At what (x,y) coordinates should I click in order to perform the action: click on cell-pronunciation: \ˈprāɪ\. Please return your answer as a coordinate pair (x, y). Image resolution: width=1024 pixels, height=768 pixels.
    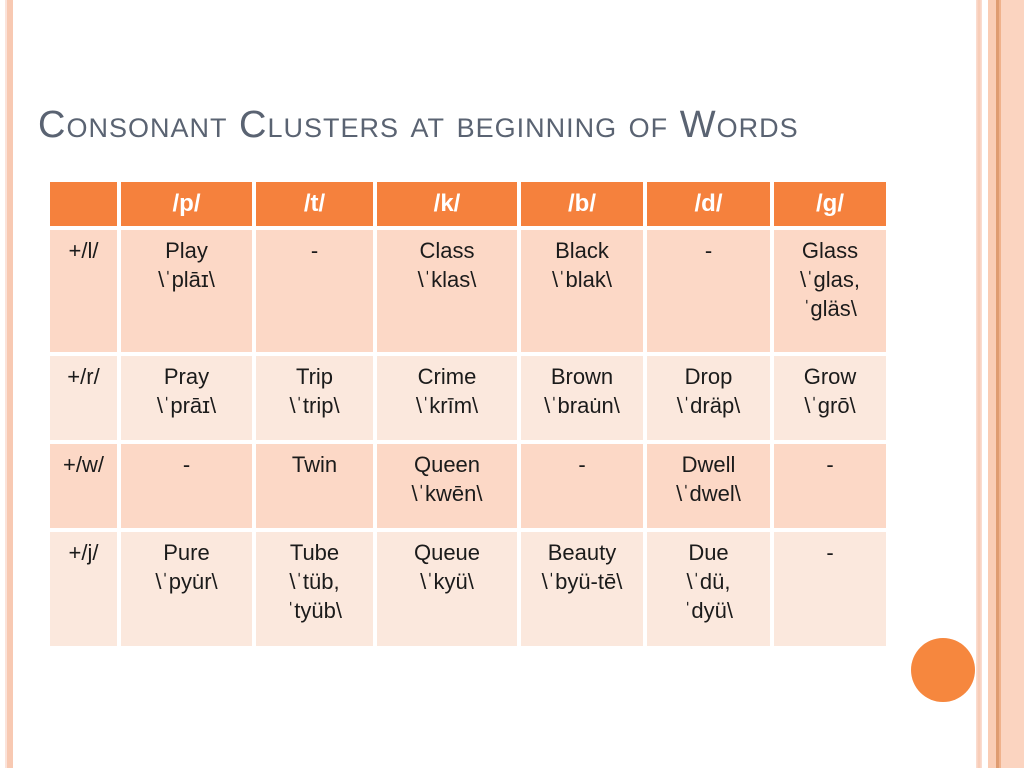
    Looking at the image, I should click on (186, 405).